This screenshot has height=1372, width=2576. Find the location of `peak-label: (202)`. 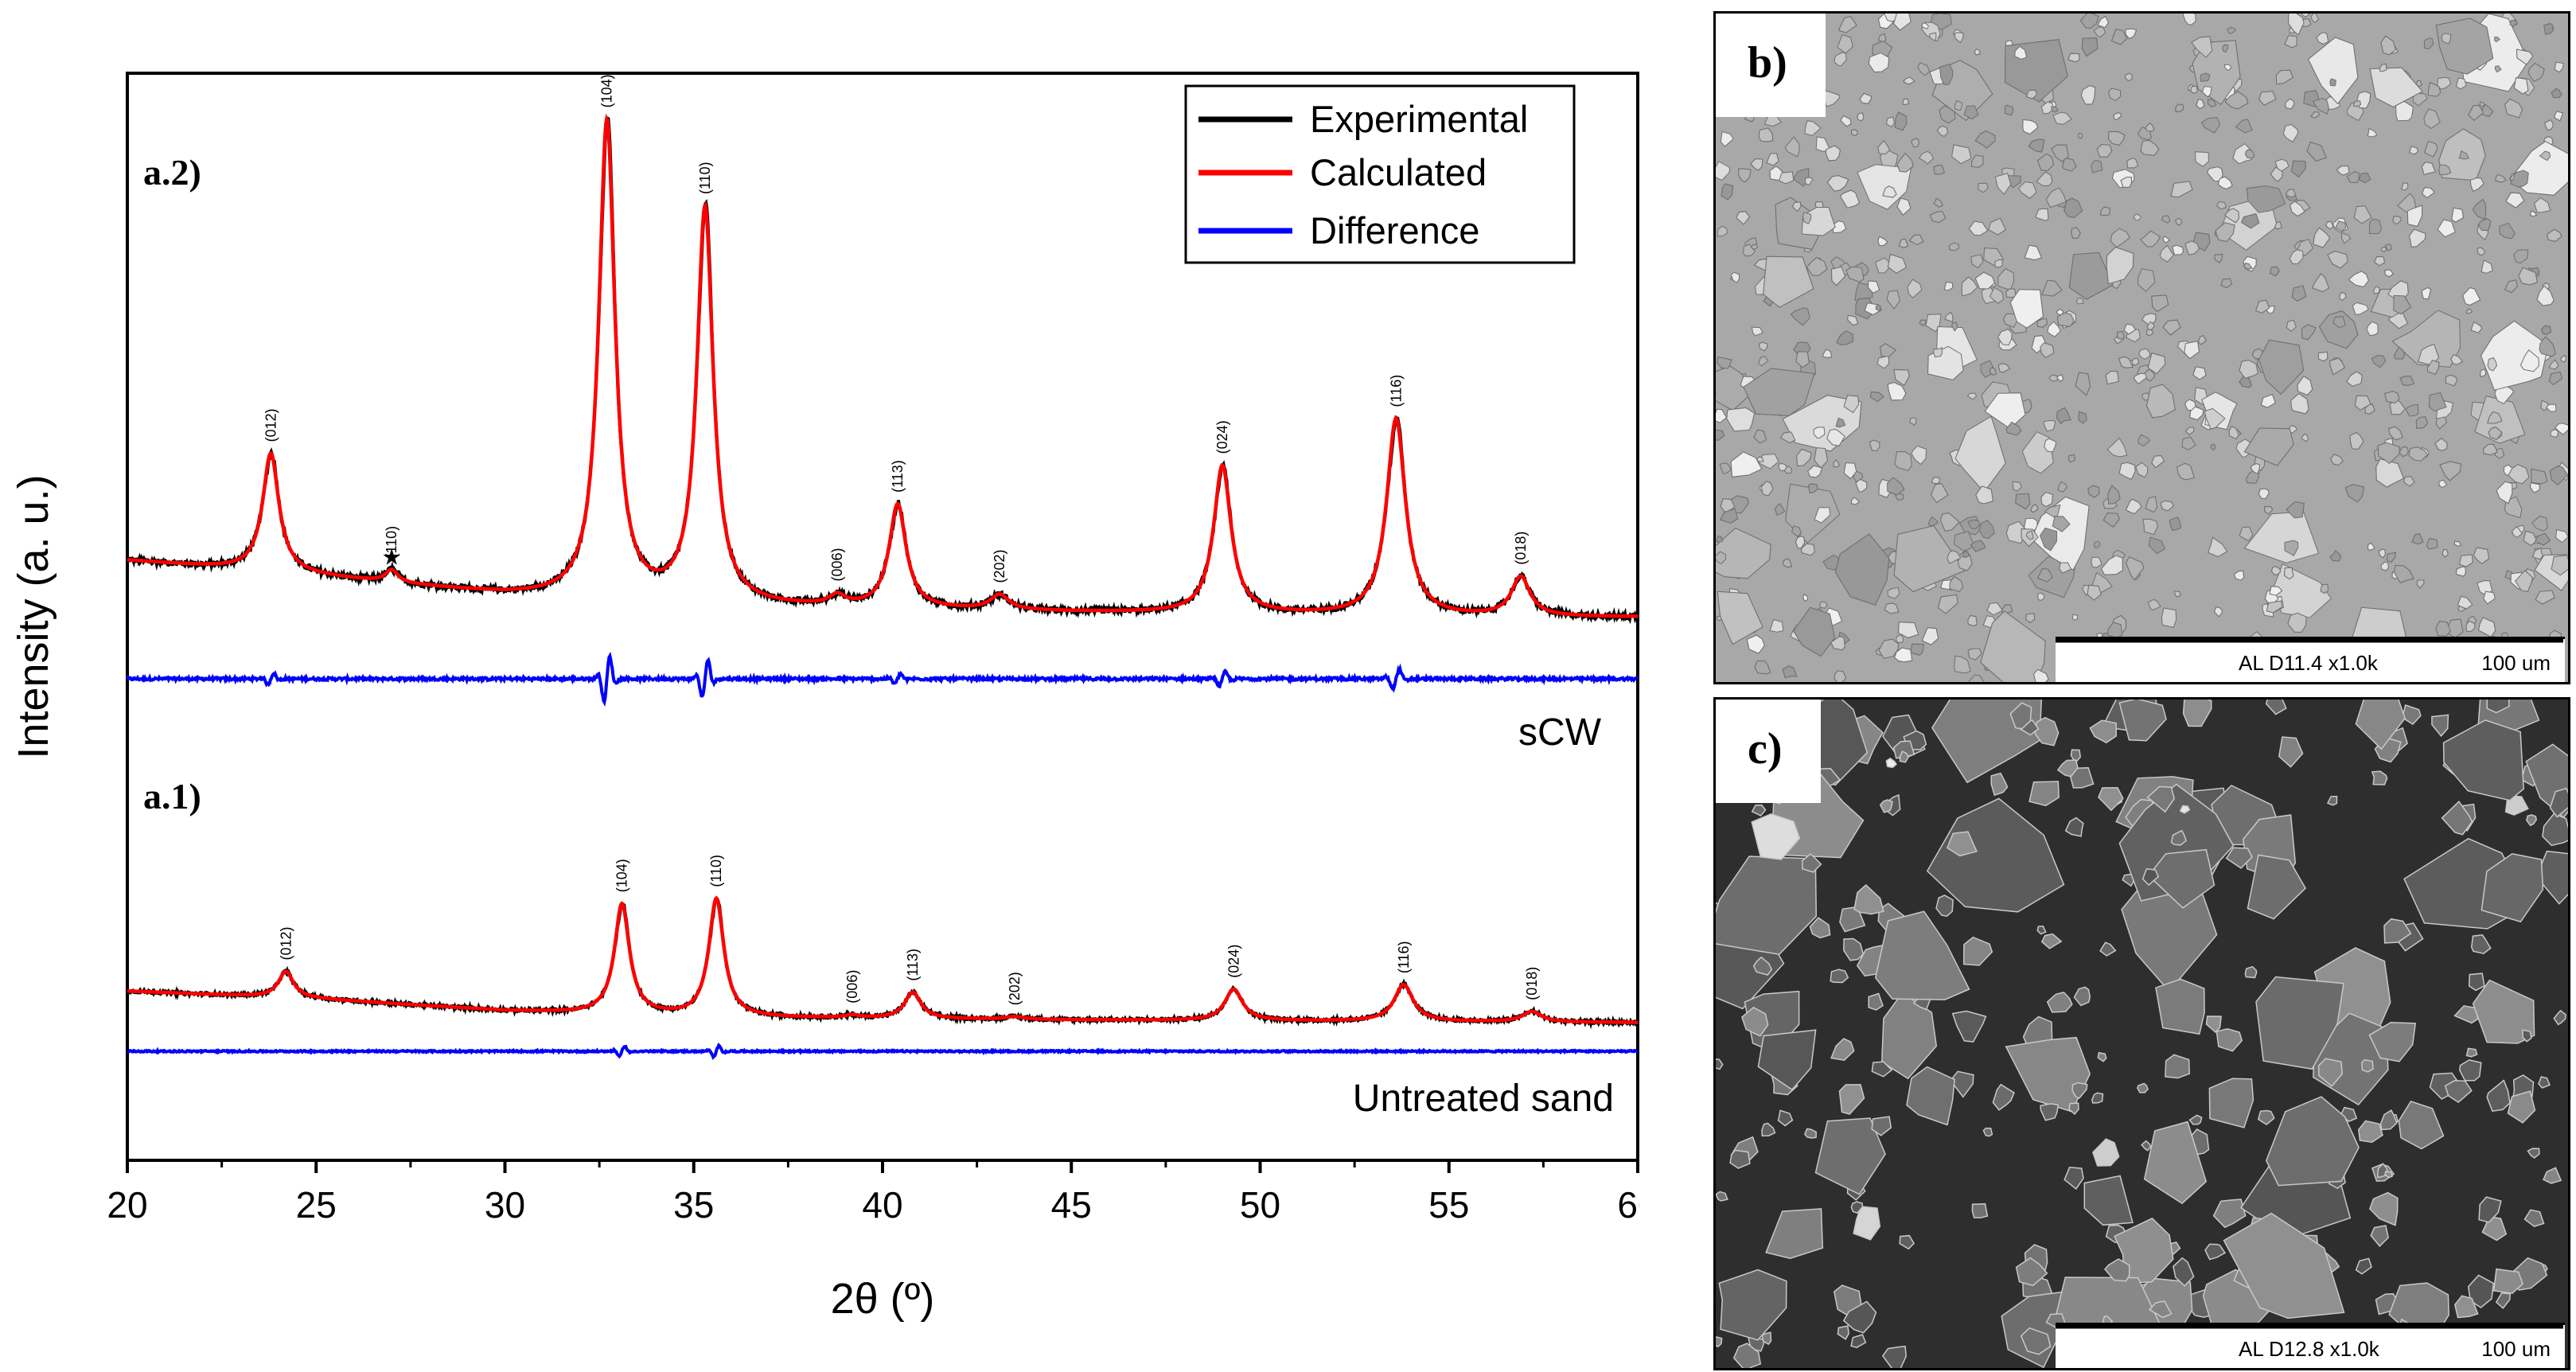

peak-label: (202) is located at coordinates (999, 566).